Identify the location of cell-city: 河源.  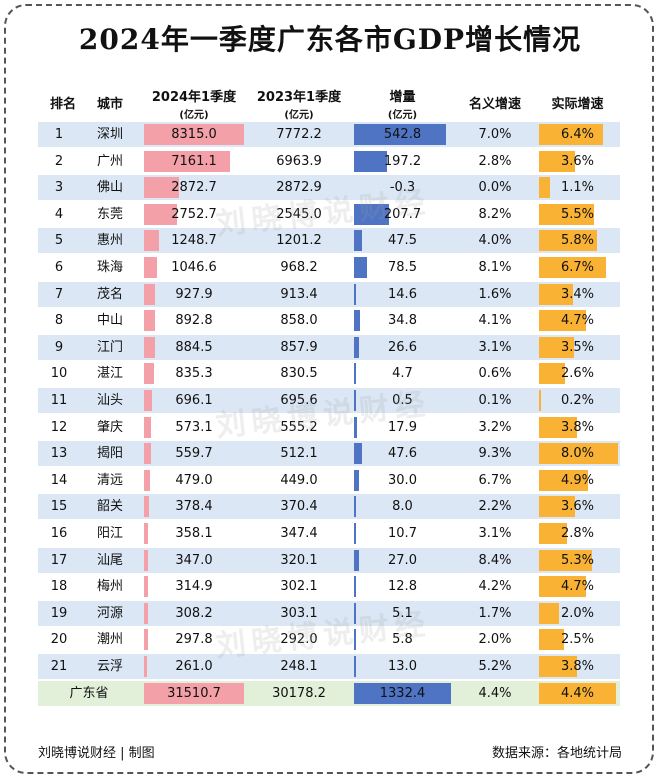
(109, 613).